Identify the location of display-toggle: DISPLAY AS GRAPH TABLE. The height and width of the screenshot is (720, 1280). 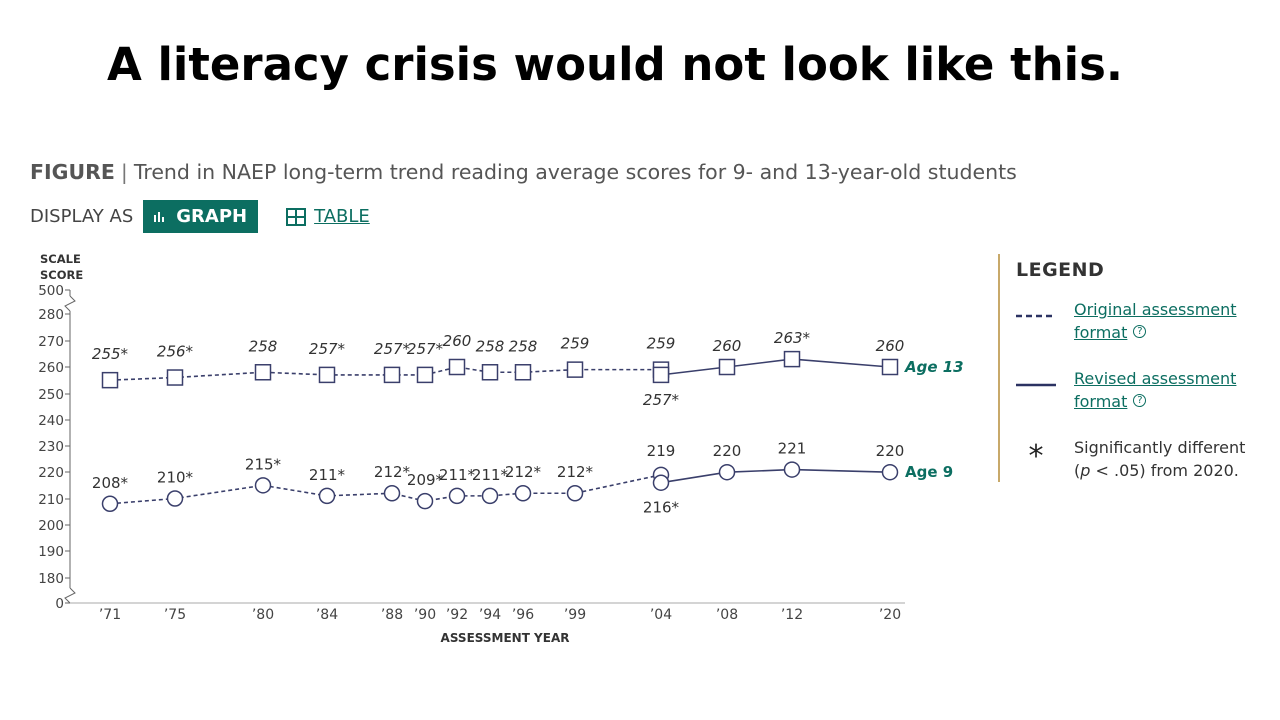
(200, 216).